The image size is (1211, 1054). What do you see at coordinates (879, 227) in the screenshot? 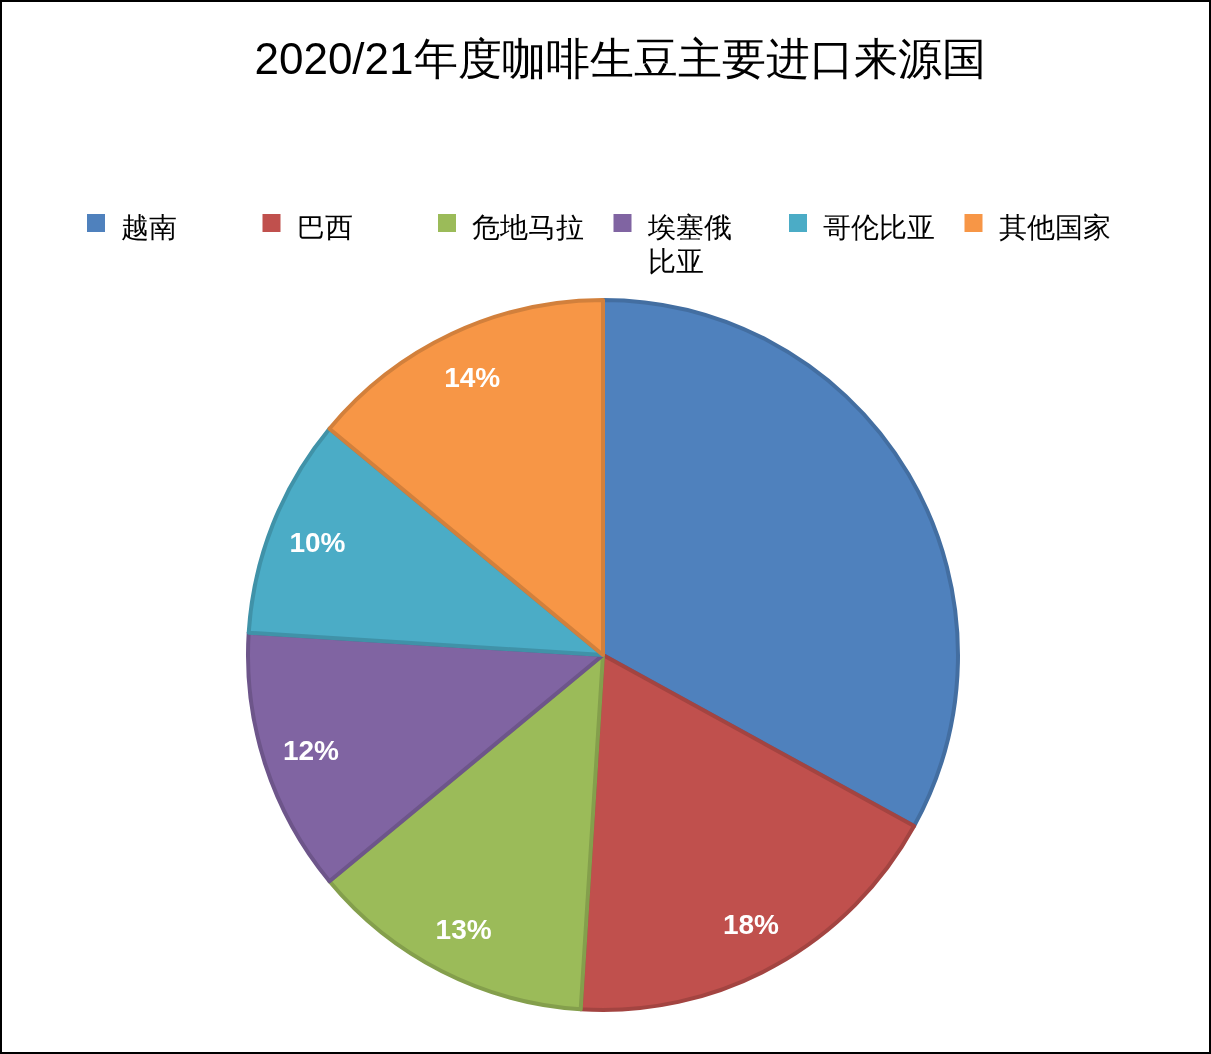
I see `legend-label: 哥伦比亚` at bounding box center [879, 227].